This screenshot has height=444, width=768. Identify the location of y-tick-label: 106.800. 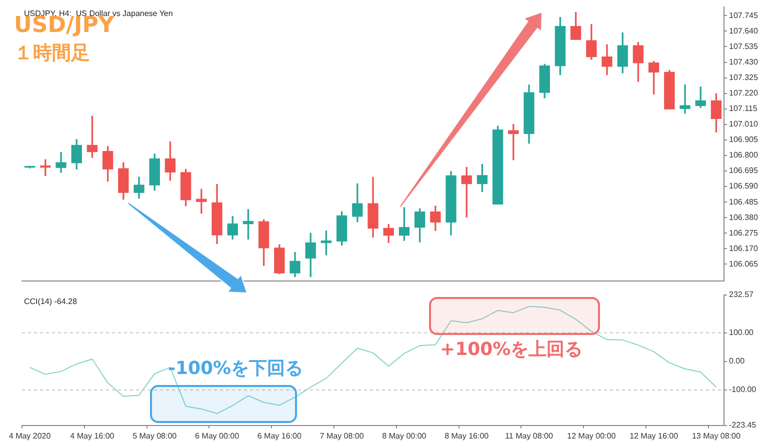
(743, 155).